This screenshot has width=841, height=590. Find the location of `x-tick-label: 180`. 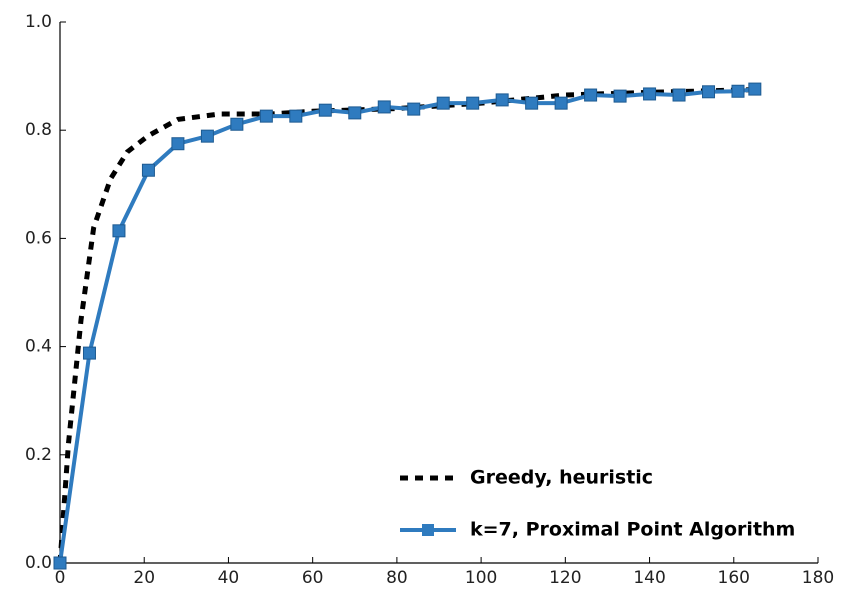

x-tick-label: 180 is located at coordinates (818, 578).